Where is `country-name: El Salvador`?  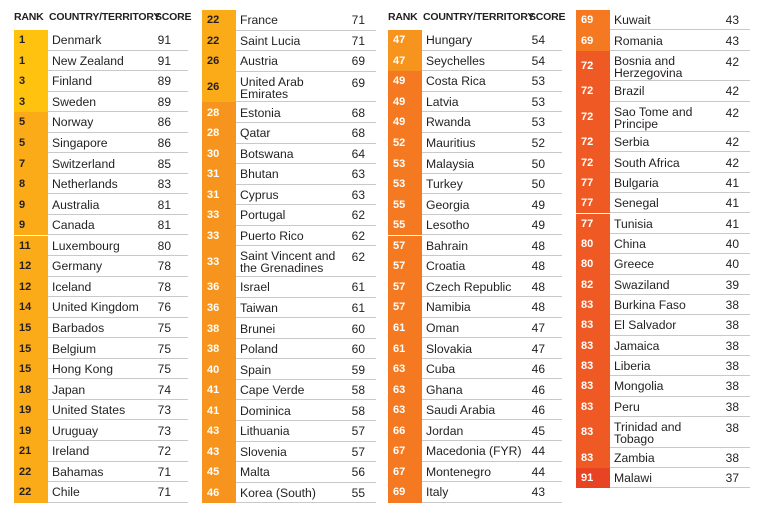
country-name: El Salvador is located at coordinates (645, 325).